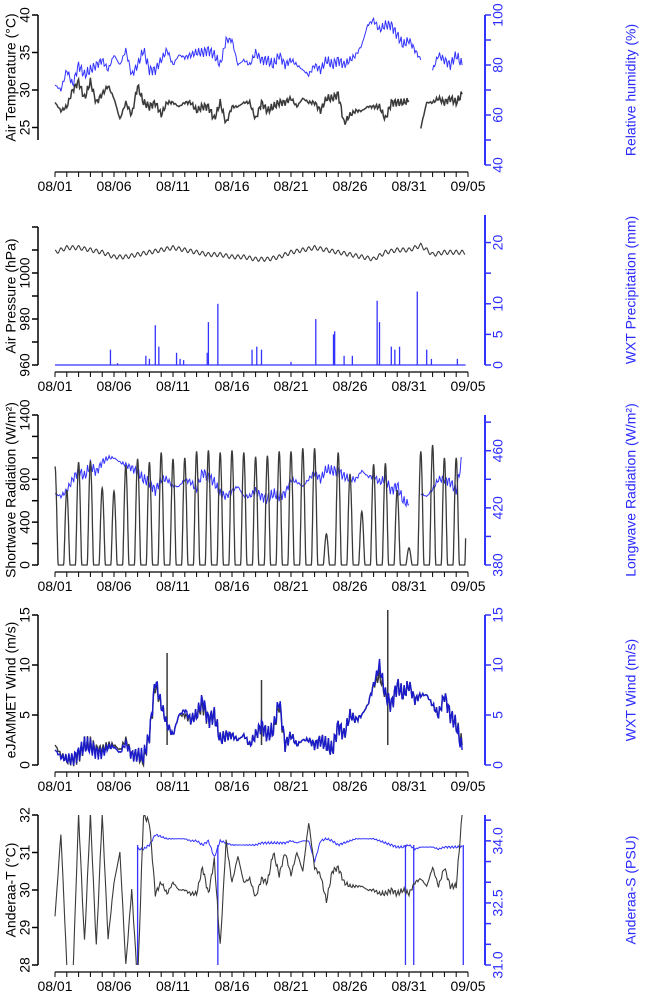 The height and width of the screenshot is (1000, 650). Describe the element at coordinates (261, 782) in the screenshot. I see `x-axis-panel-4: 08/01 08/06 08/11 08/16 08/21 08/26 08/31 09/05` at that location.